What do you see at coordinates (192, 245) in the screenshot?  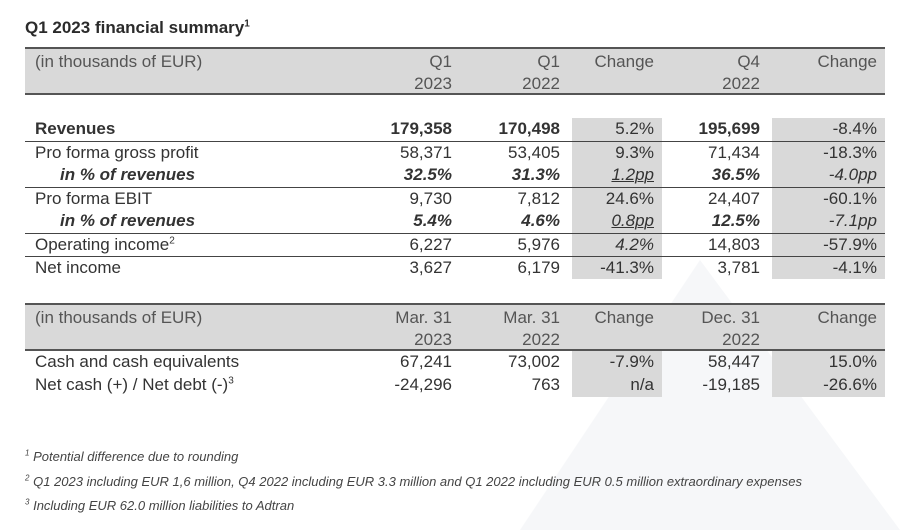 I see `row-label: Operating income2` at bounding box center [192, 245].